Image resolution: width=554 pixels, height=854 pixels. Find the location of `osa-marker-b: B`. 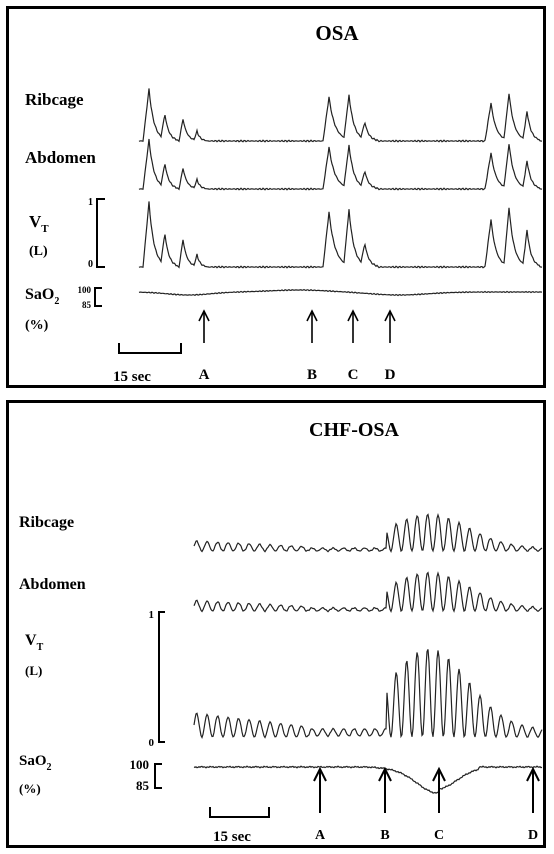

osa-marker-b: B is located at coordinates (312, 346).